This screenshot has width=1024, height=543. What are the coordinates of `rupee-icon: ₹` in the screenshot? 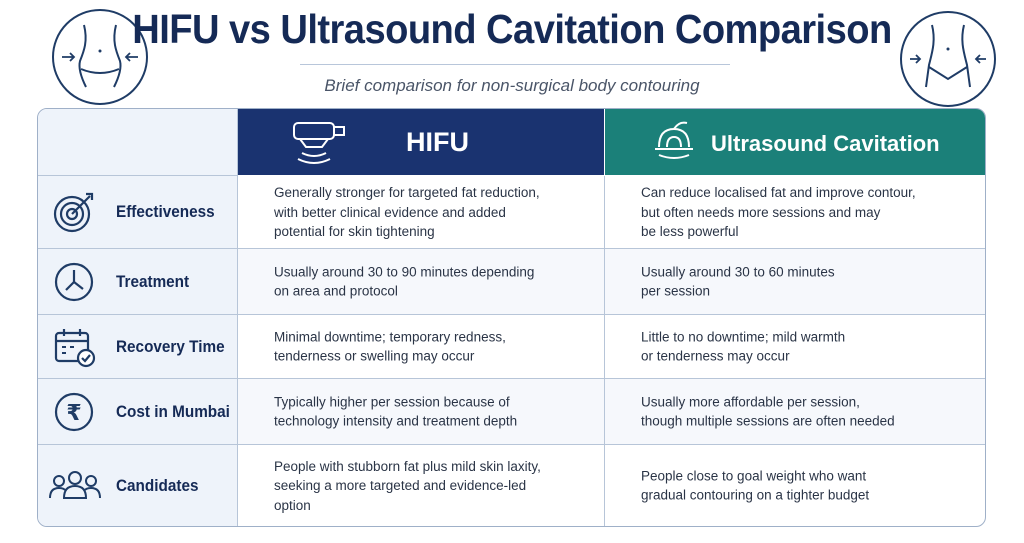 It's located at (74, 411).